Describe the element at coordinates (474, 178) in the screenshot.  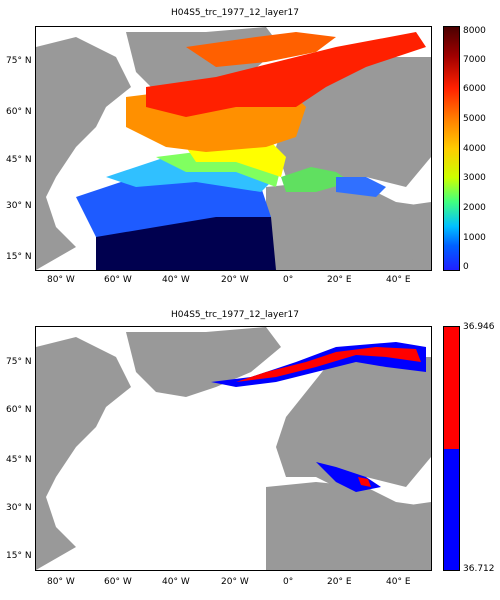
I see `colorbar-tick: 3000` at that location.